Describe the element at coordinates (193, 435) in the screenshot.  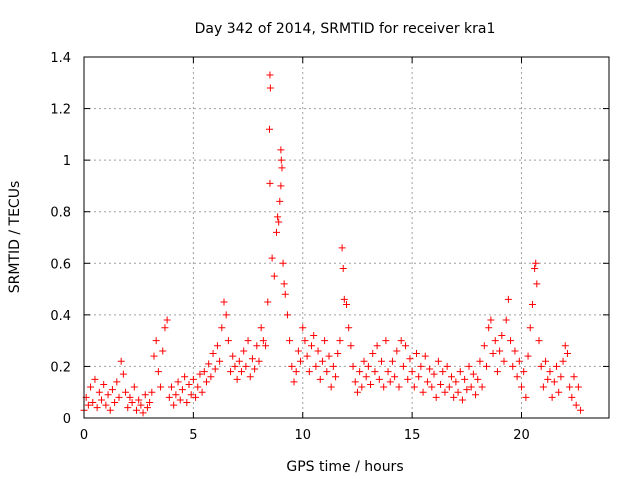
I see `x-tick-label: 5` at that location.